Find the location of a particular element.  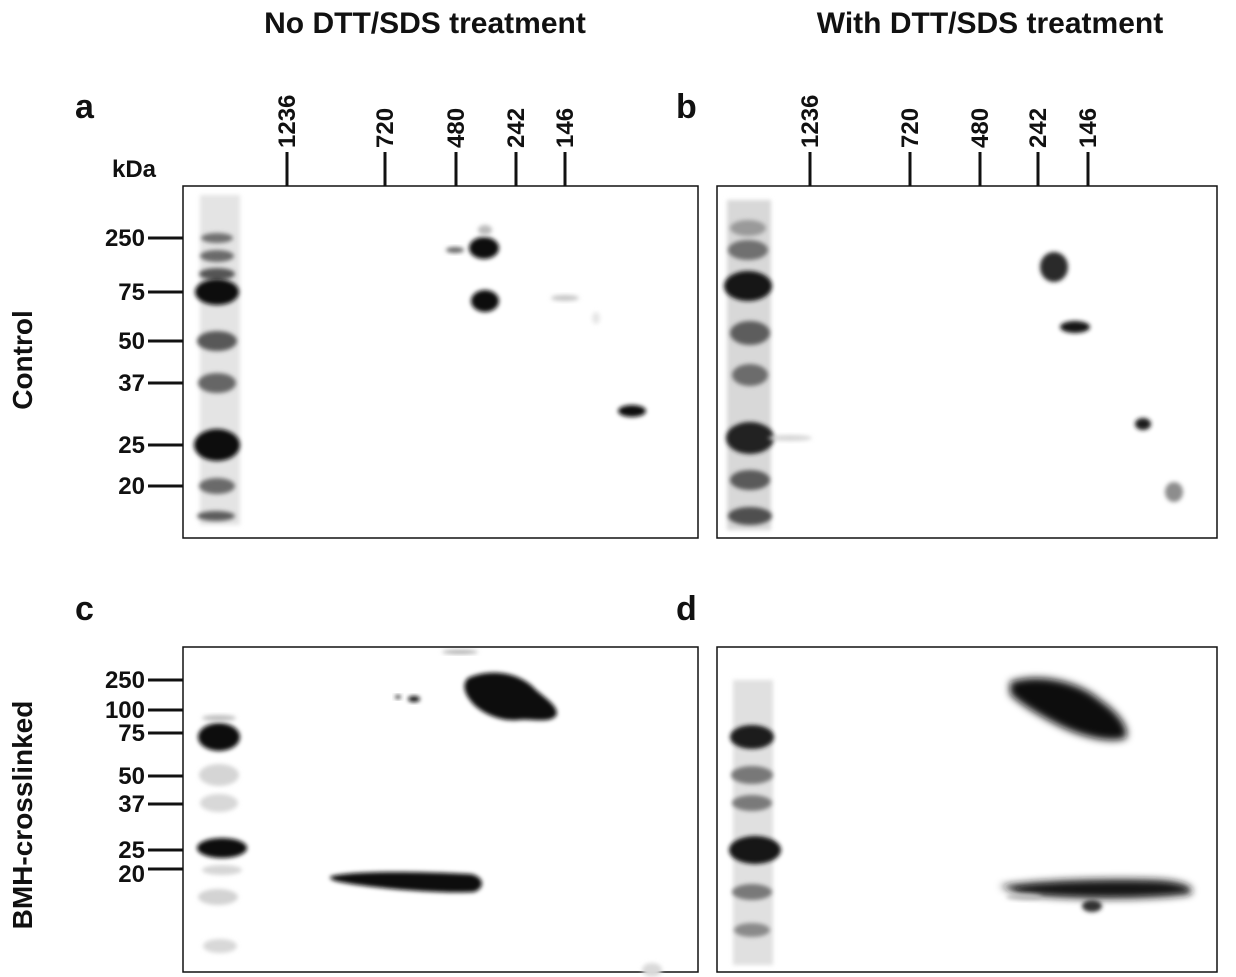

native-marker-720-b: 720 is located at coordinates (910, 128).